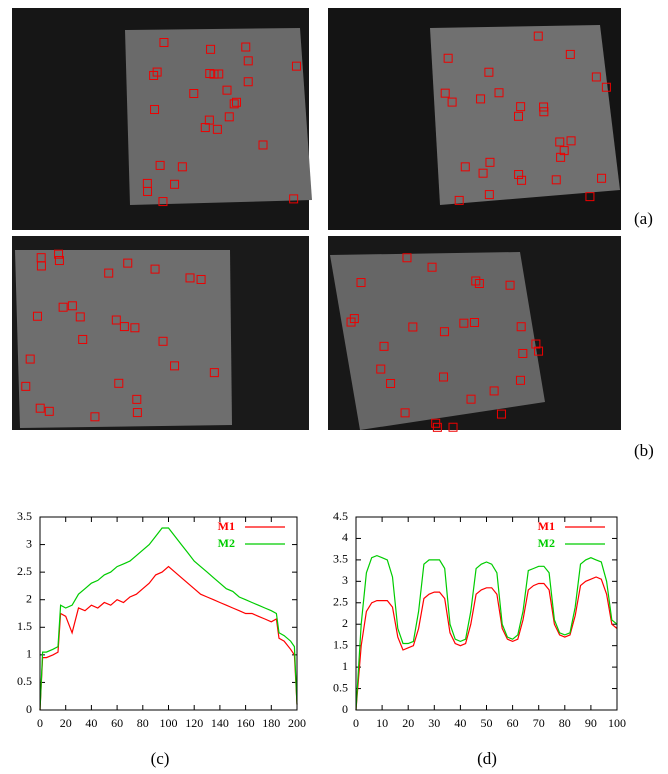  Describe the element at coordinates (24, 681) in the screenshot. I see `y-tick-label: 0.5` at that location.